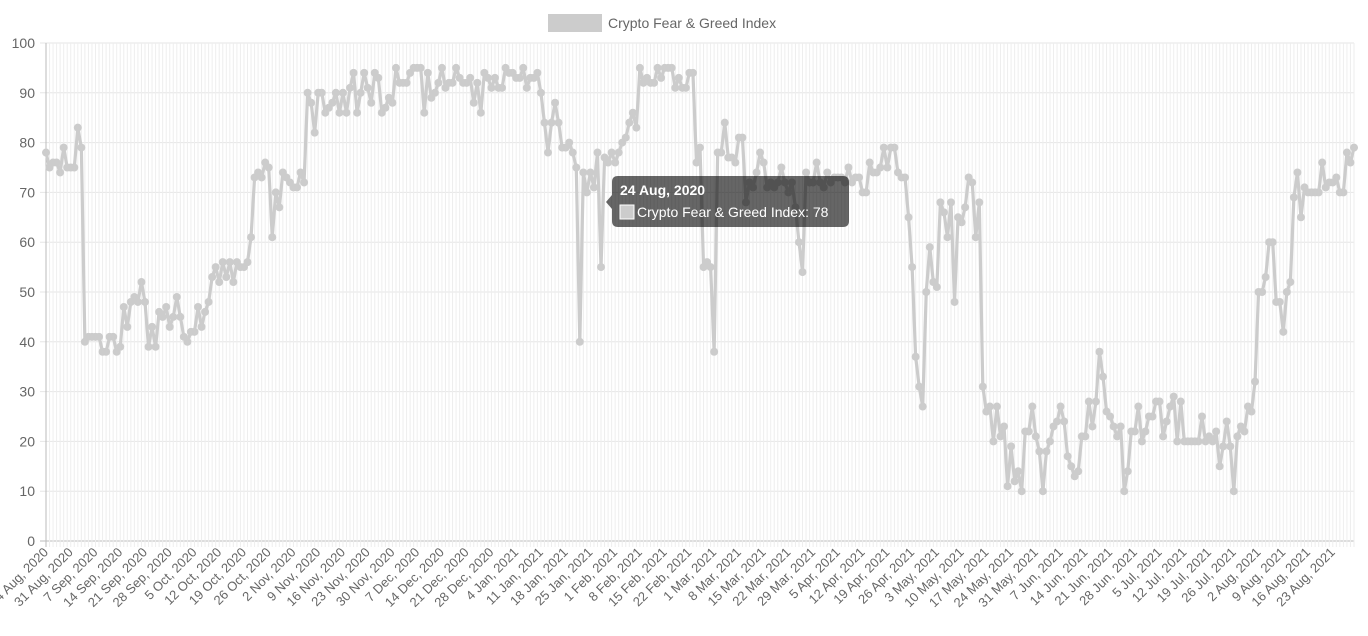 The width and height of the screenshot is (1368, 636). What do you see at coordinates (27, 143) in the screenshot?
I see `y-tick-label: 80` at bounding box center [27, 143].